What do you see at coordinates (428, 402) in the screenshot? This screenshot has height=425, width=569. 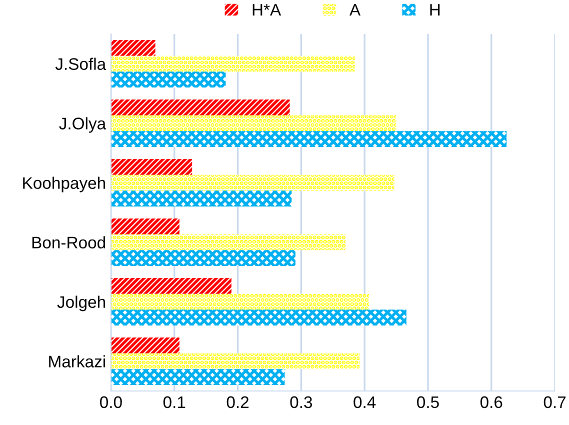 I see `x-tick-label: 0.5` at bounding box center [428, 402].